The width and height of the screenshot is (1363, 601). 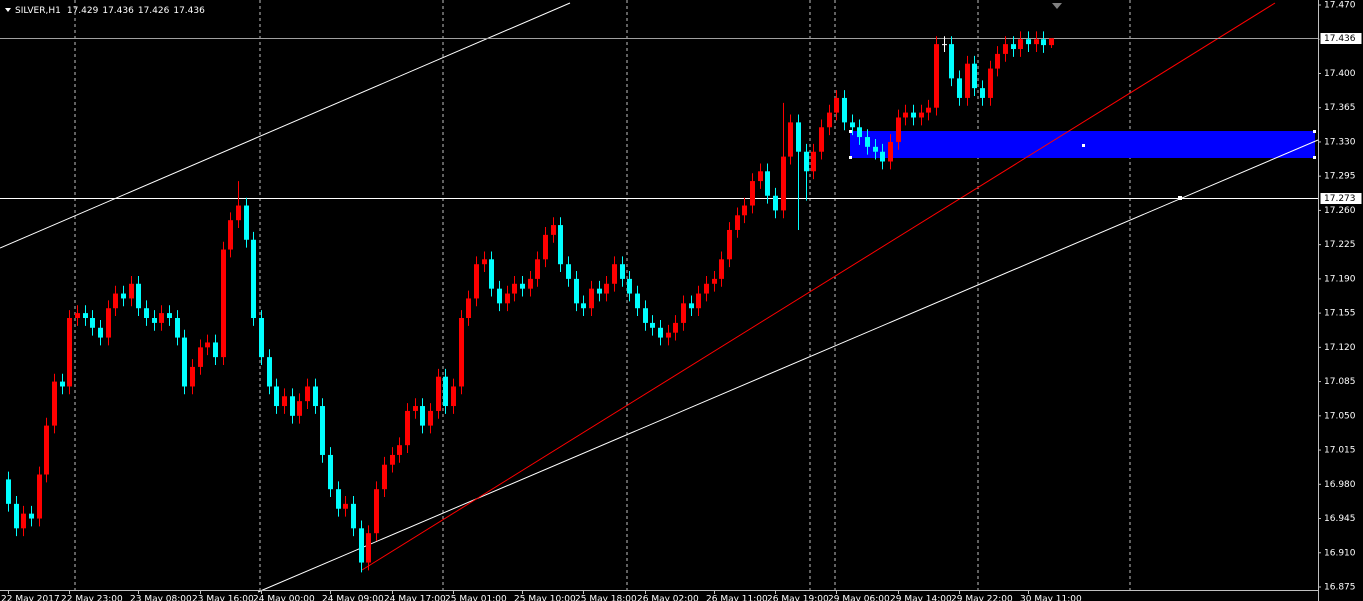 I want to click on y-tick-label: 17.225, so click(x=1340, y=245).